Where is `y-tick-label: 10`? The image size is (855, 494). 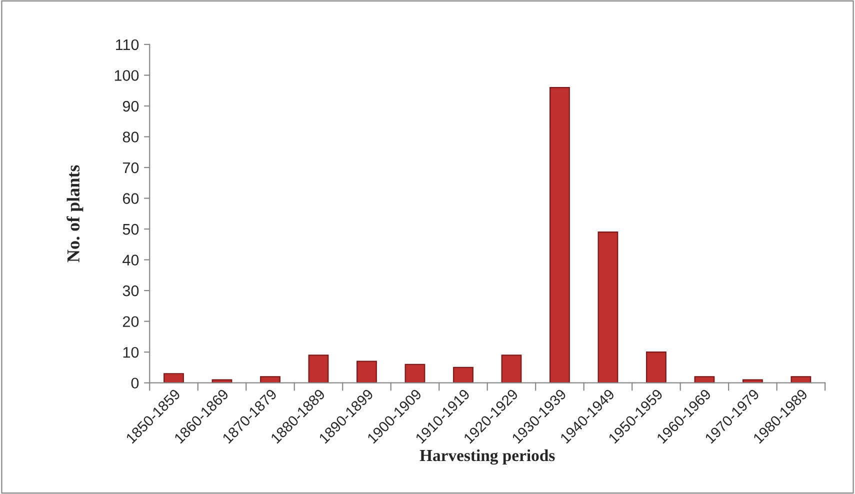 y-tick-label: 10 is located at coordinates (131, 352).